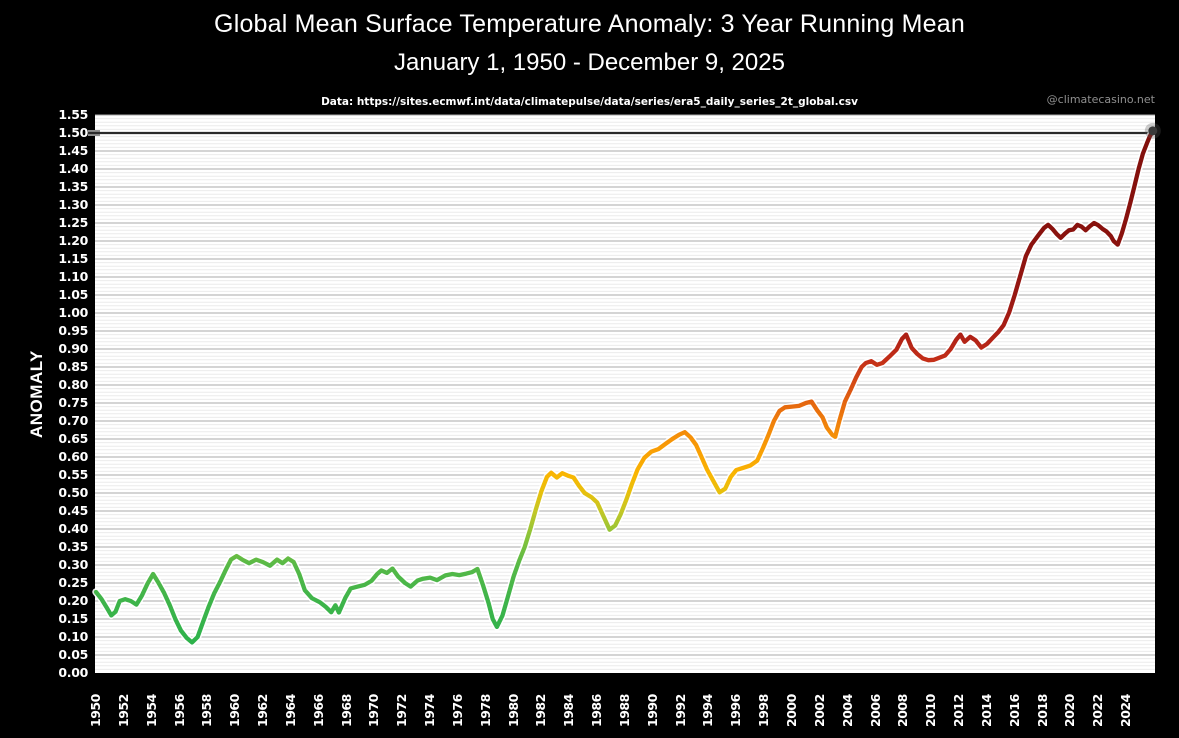  I want to click on y-tick-label: 0.95, so click(73, 330).